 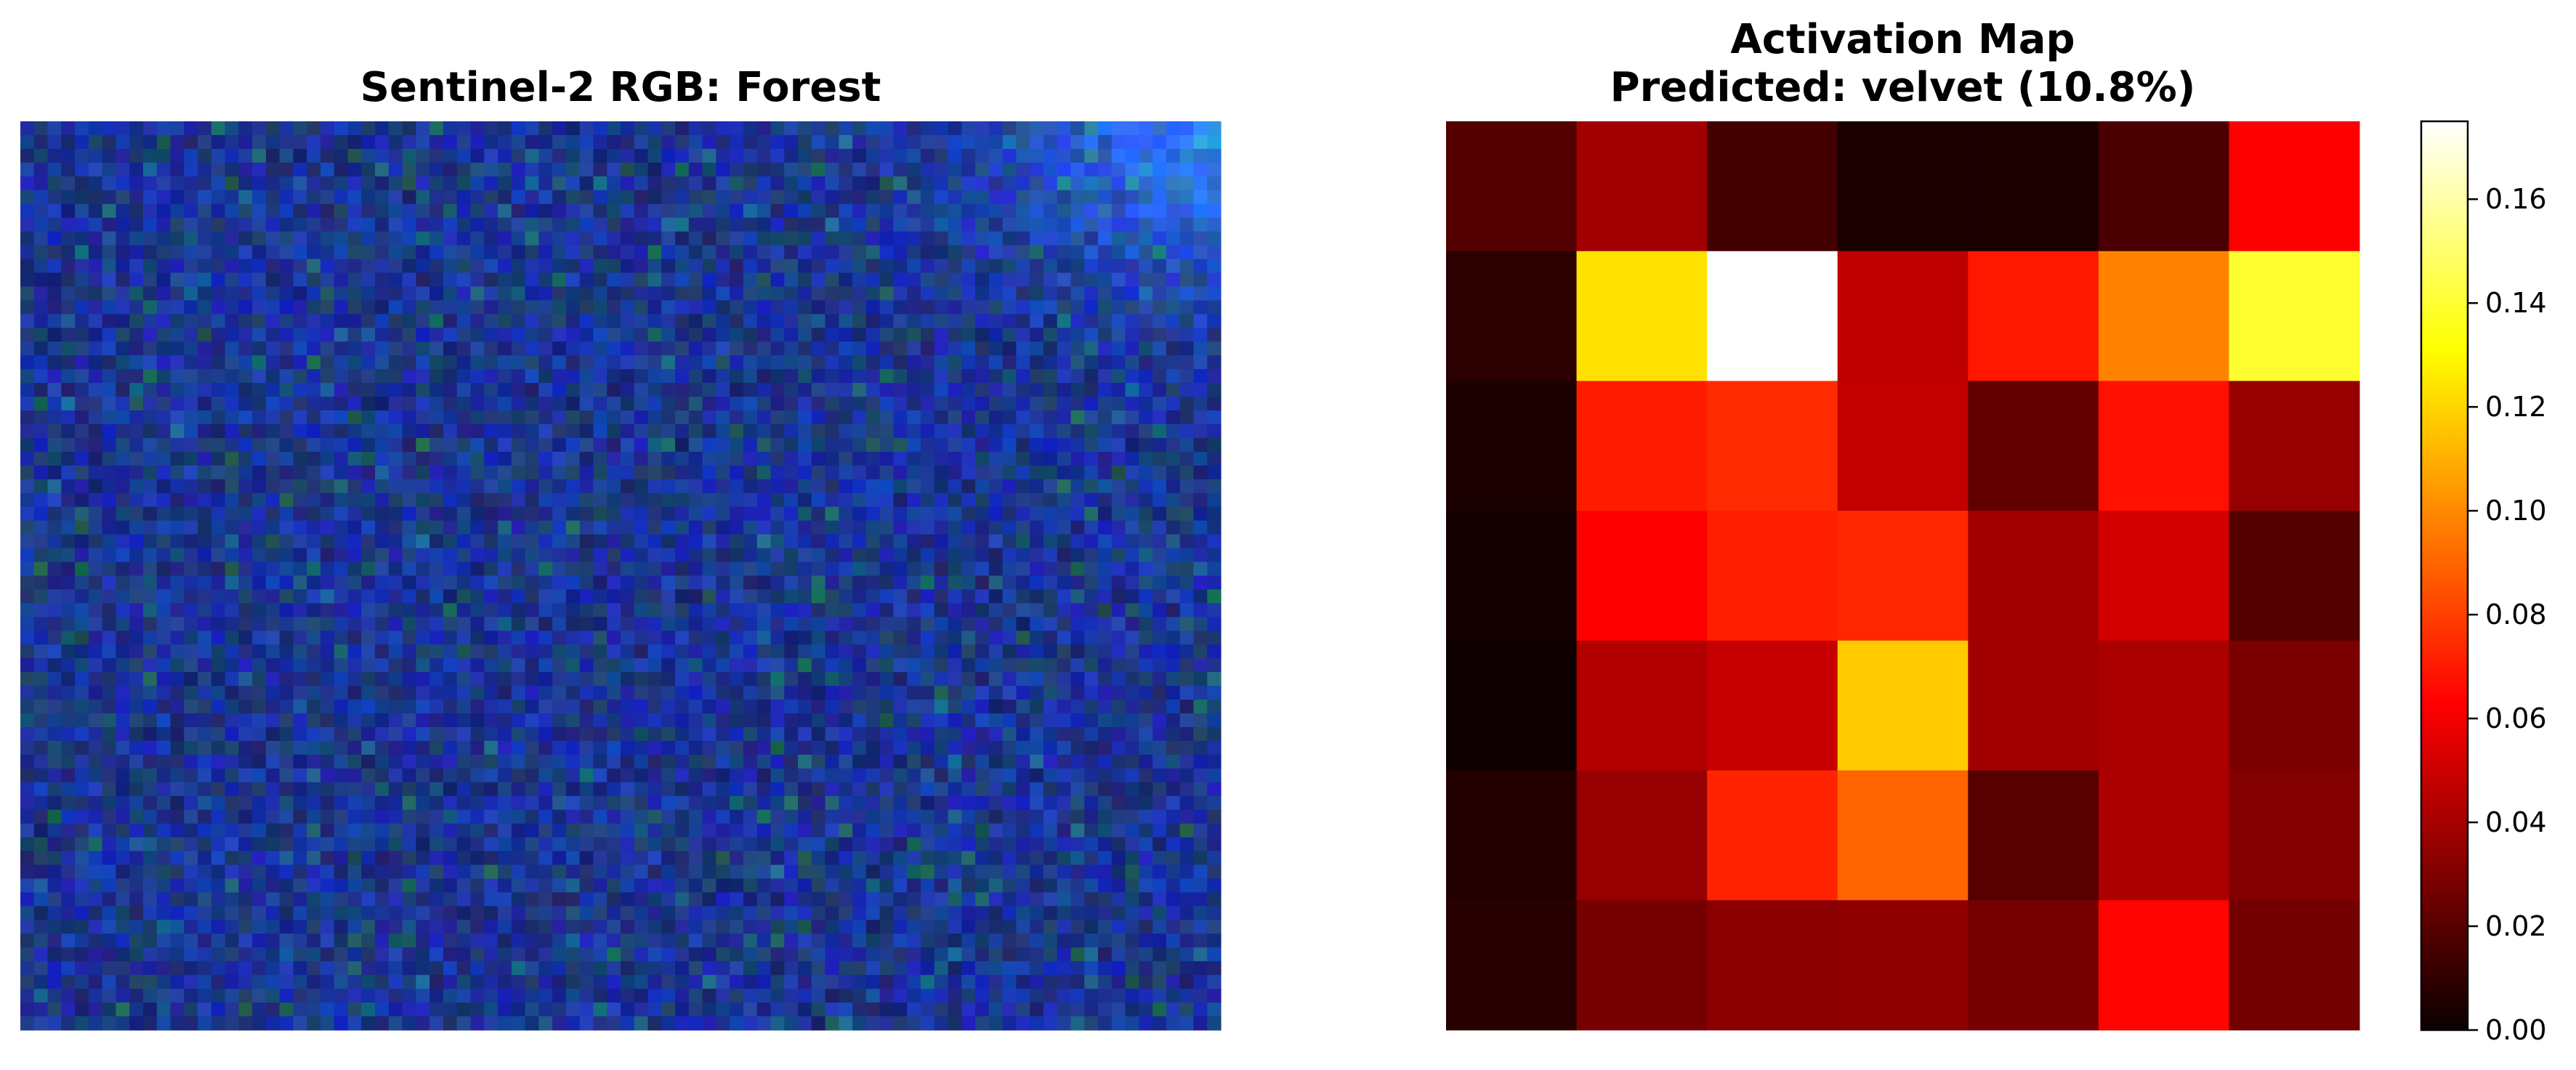 What do you see at coordinates (2516, 407) in the screenshot?
I see `colorbar-tick-label: 0.12` at bounding box center [2516, 407].